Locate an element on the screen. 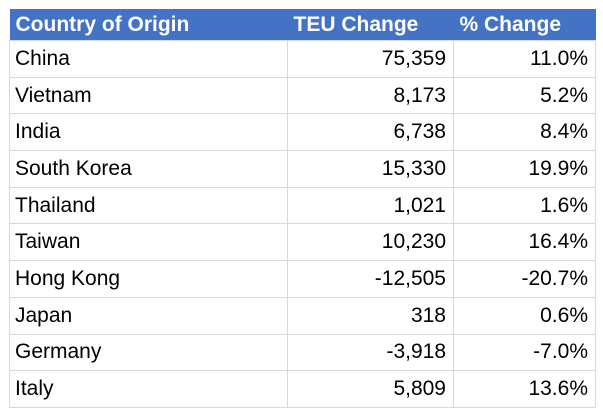  header-pct-change: % Change is located at coordinates (524, 25).